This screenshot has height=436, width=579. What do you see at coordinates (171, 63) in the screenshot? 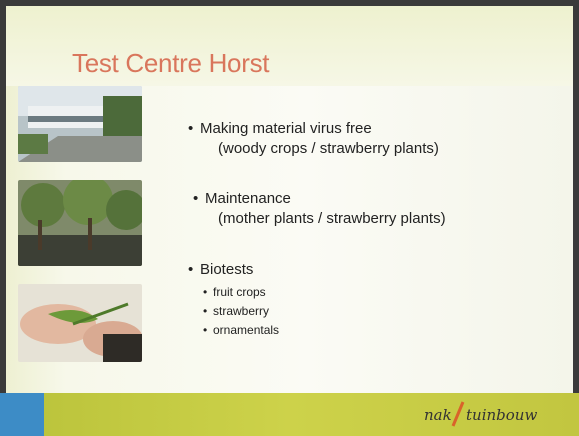
I see `slide-title: Test Centre Horst` at bounding box center [171, 63].